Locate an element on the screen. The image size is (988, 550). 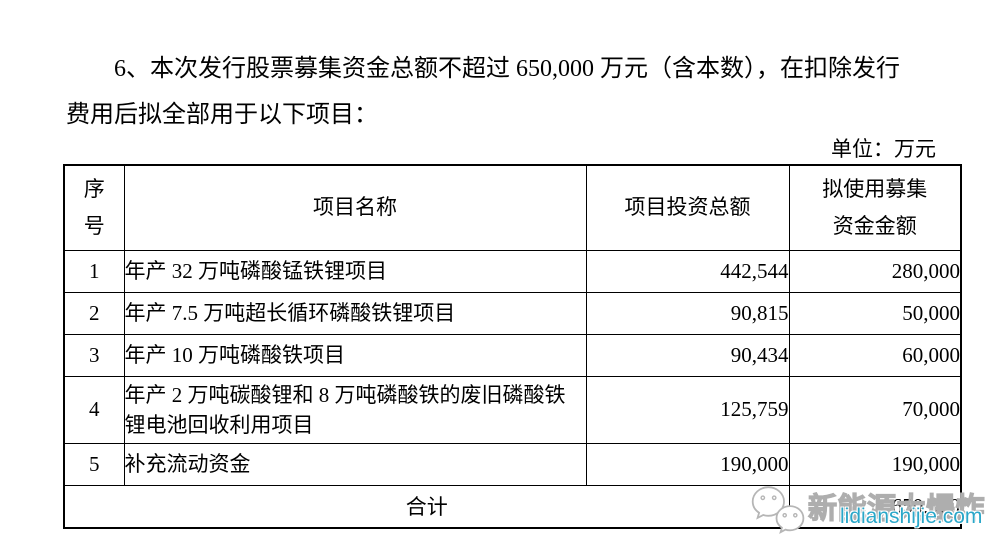
header-raised-funds-label: 拟使用募集资金金额 is located at coordinates (875, 207).